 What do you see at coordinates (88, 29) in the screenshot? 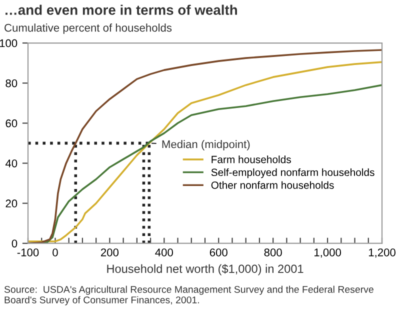
I see `y-axis-title: Cumulative percent of households` at bounding box center [88, 29].